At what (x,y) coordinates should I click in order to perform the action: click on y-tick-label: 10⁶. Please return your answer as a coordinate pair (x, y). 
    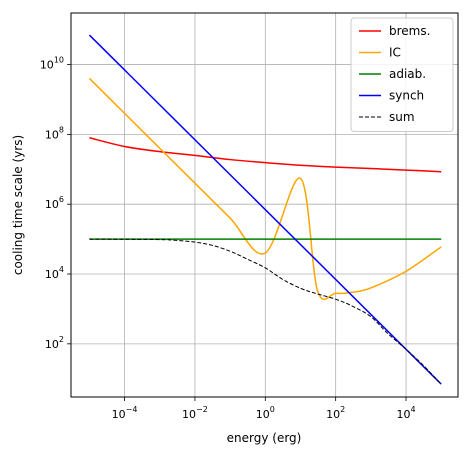
    Looking at the image, I should click on (54, 203).